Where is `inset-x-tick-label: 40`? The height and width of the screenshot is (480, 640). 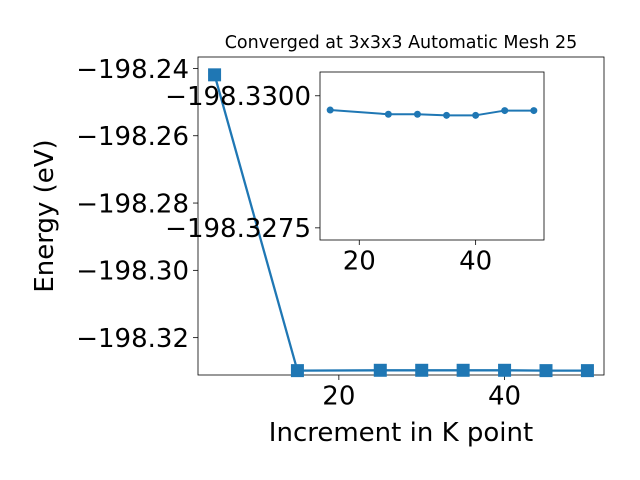 inset-x-tick-label: 40 is located at coordinates (475, 262).